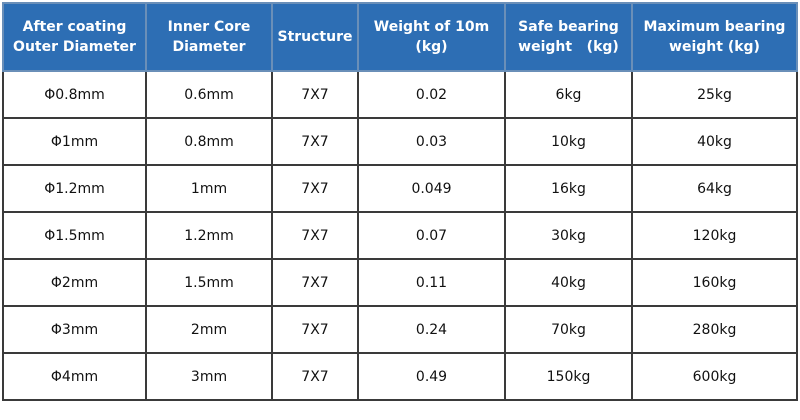  Describe the element at coordinates (74, 282) in the screenshot. I see `table-cell: Φ2mm` at that location.